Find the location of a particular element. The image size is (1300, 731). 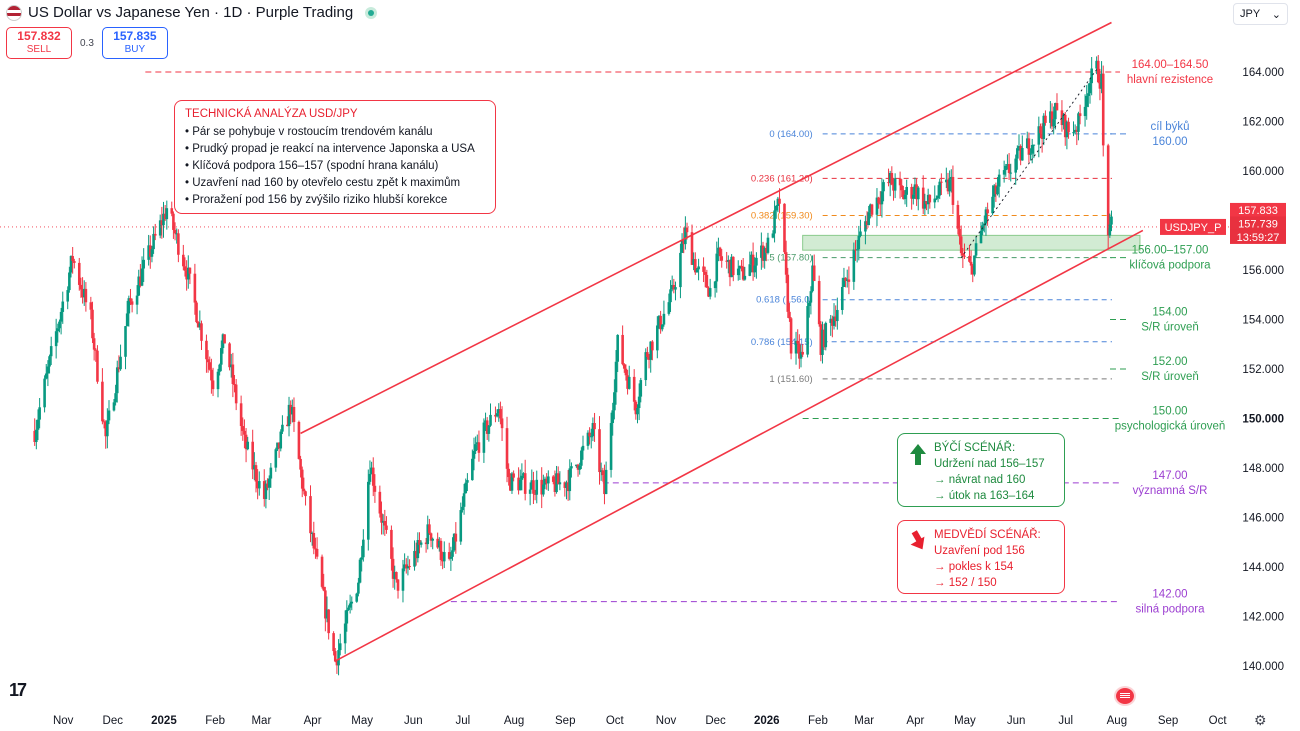

level-value-label: 142.00 is located at coordinates (1169, 595).